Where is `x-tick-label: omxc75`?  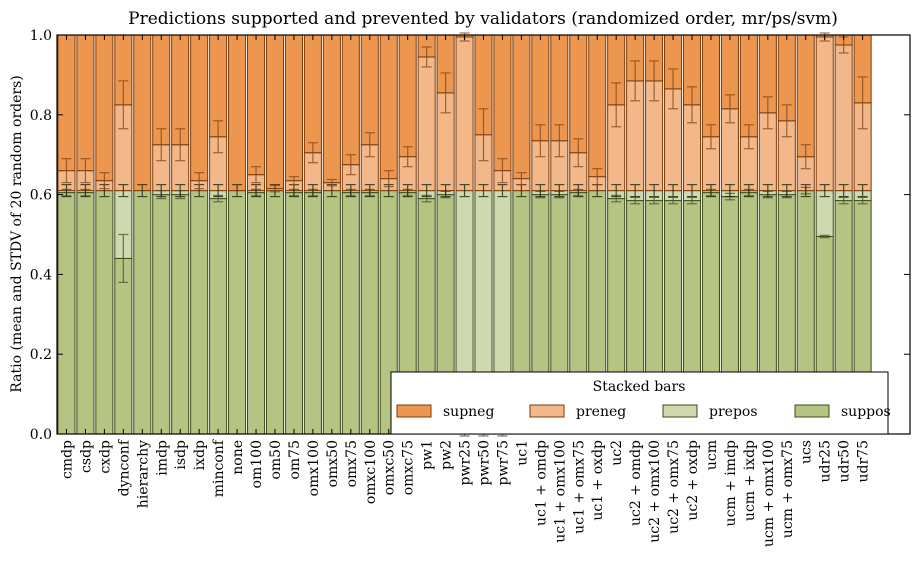 x-tick-label: omxc75 is located at coordinates (409, 467).